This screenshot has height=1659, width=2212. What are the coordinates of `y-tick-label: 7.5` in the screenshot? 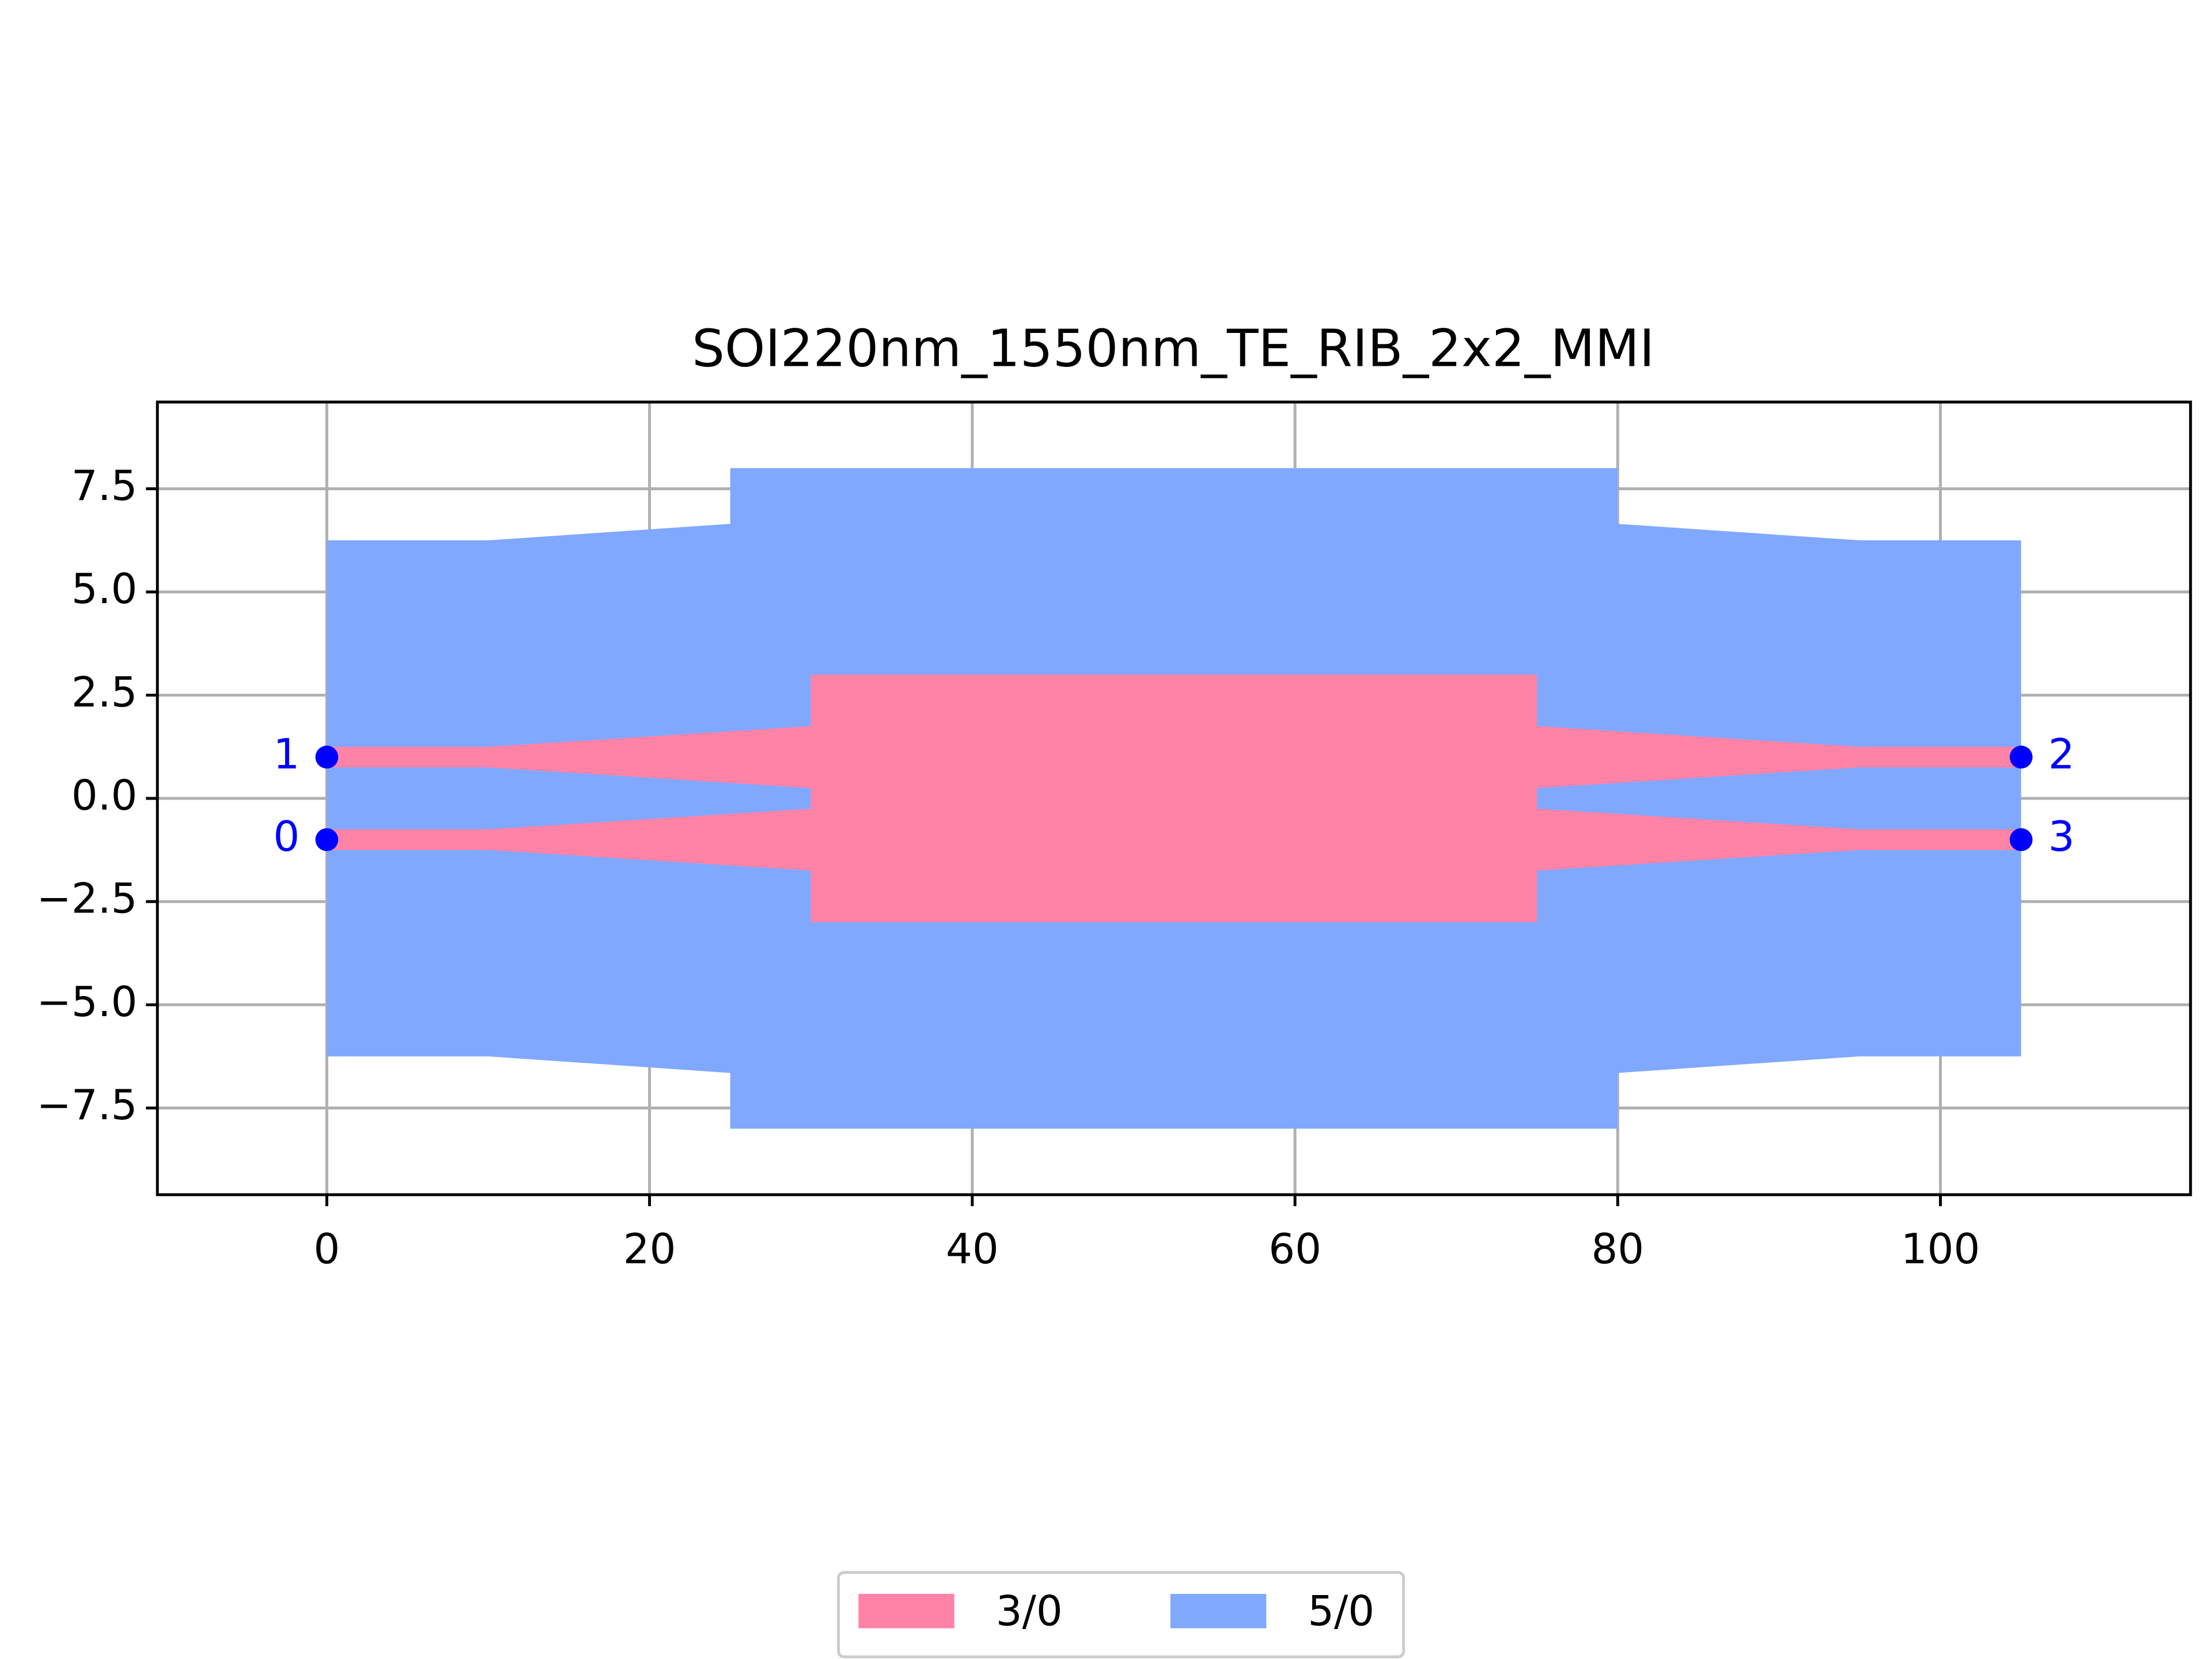 It's located at (104, 485).